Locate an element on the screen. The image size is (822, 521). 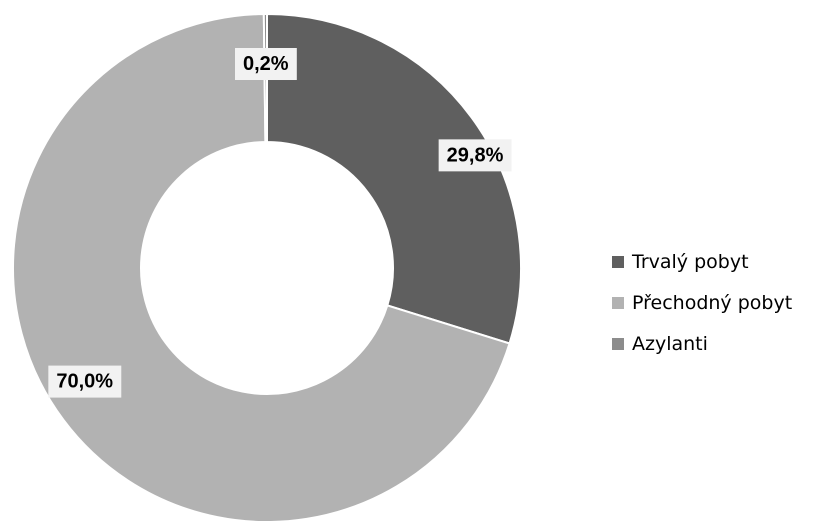
legend-item-azylanti: Azylanti is located at coordinates (660, 344).